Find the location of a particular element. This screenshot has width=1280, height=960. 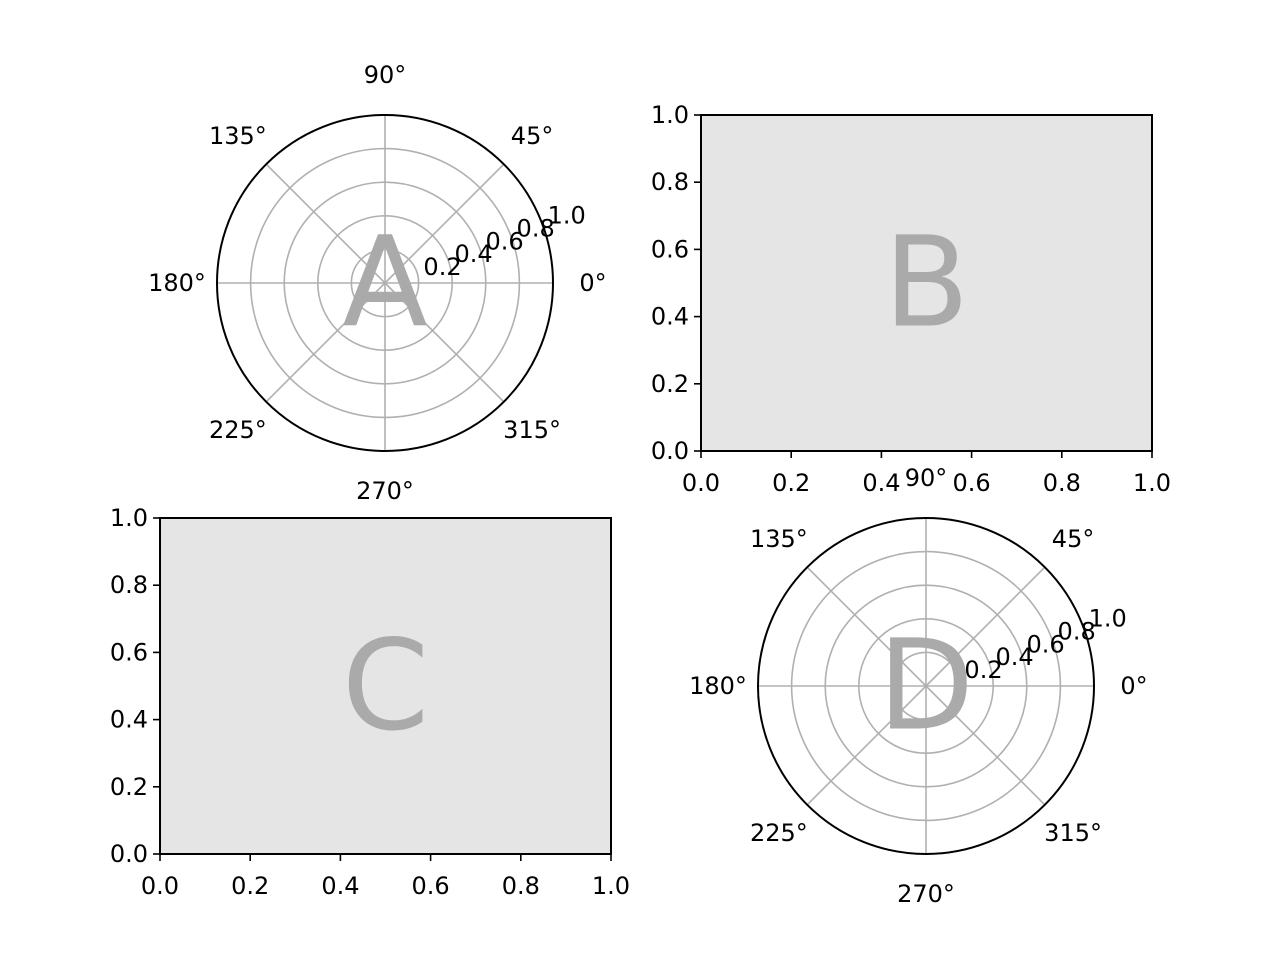

panel-label: D is located at coordinates (926, 686).